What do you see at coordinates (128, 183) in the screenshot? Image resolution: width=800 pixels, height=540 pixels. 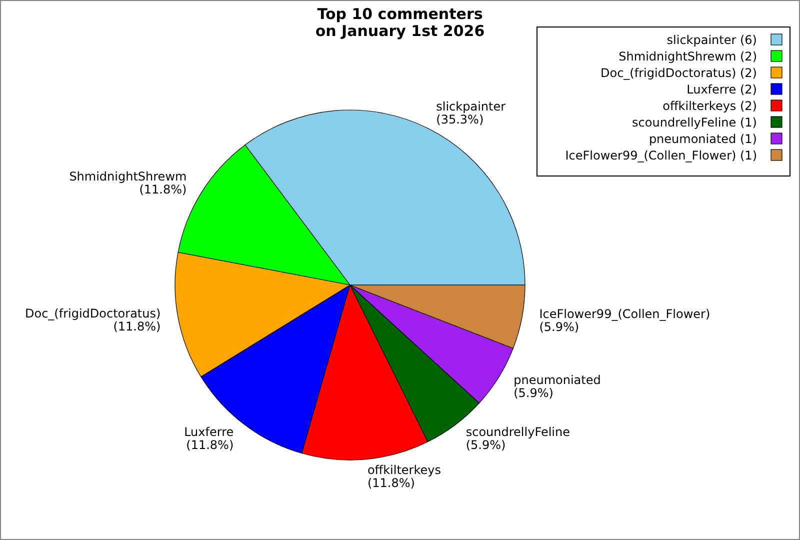 I see `data-label: ShmidnightShrewm (11.8%)` at bounding box center [128, 183].